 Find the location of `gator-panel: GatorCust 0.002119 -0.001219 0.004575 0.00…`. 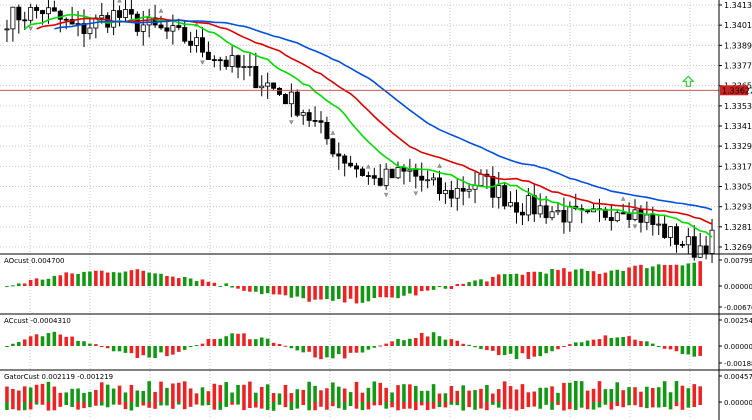

gator-panel: GatorCust 0.002119 -0.001219 0.004575 0.00… is located at coordinates (376, 390).